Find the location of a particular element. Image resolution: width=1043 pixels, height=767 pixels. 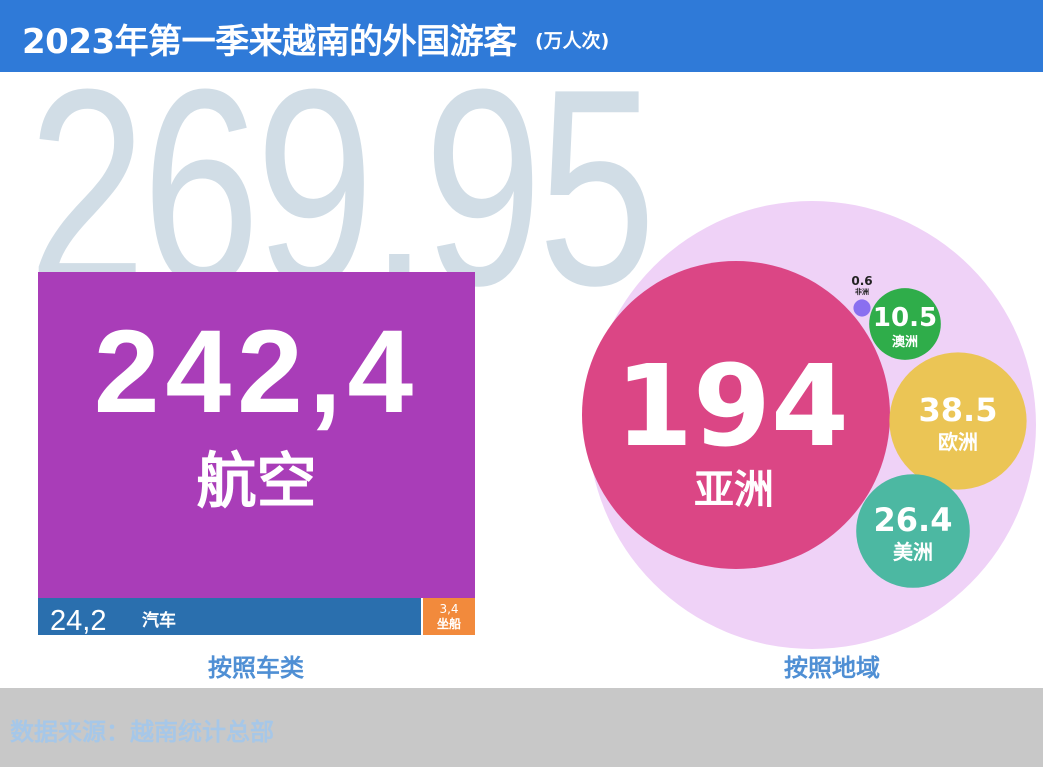

bubble-label-africa: 非洲 is located at coordinates (862, 291).